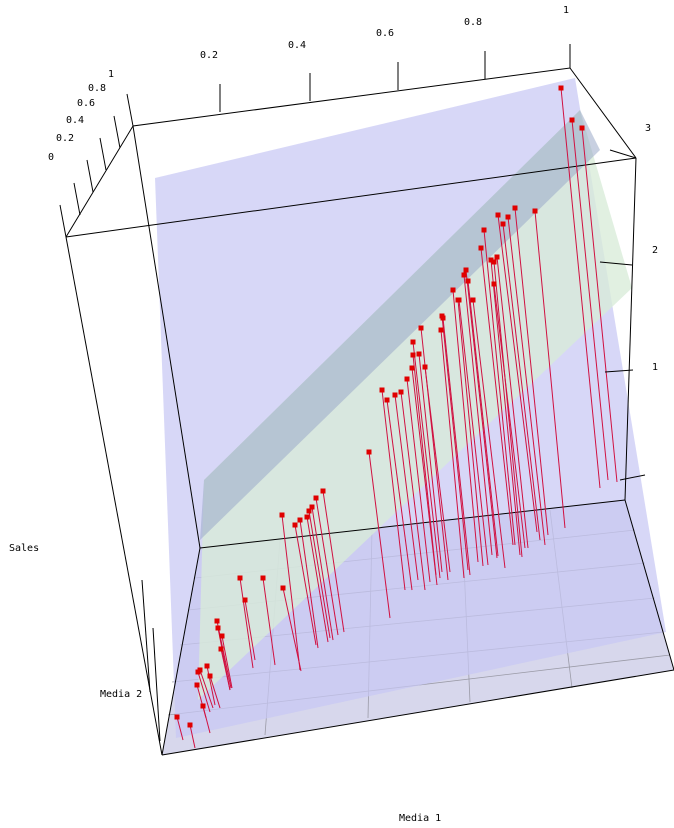  Describe the element at coordinates (566, 10) in the screenshot. I see `x-tick-label: 1` at that location.